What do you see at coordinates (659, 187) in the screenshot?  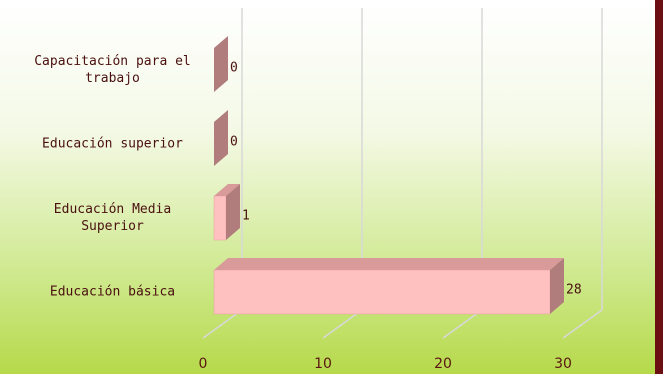 I see `frame-edge` at bounding box center [659, 187].